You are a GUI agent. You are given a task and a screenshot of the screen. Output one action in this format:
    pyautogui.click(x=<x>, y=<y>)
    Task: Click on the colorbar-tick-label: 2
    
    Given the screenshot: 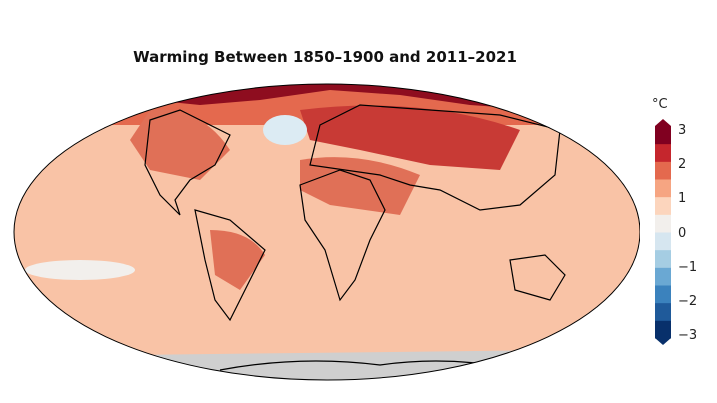 What is the action you would take?
    pyautogui.click(x=682, y=165)
    